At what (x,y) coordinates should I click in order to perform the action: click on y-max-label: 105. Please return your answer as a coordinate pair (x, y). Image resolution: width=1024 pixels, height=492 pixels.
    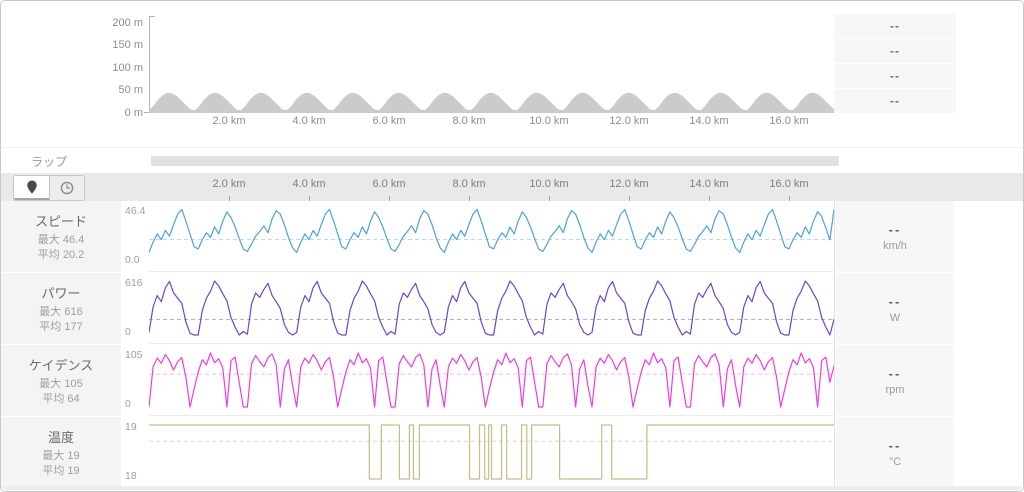
    Looking at the image, I should click on (134, 355).